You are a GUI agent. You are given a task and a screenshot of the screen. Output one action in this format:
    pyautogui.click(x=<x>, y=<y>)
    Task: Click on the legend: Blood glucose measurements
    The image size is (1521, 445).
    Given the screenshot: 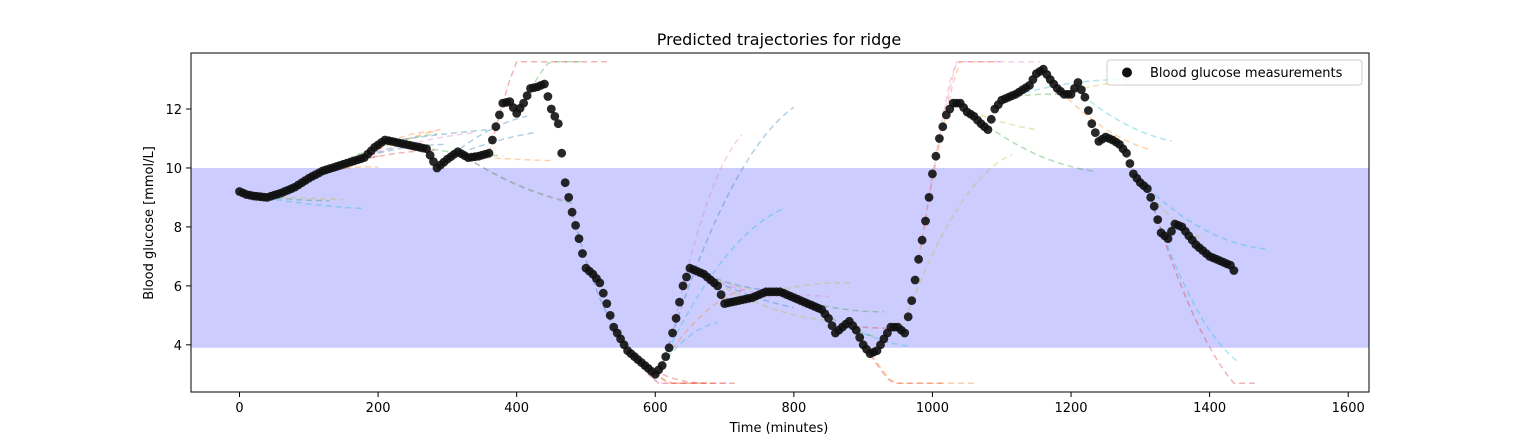 What is the action you would take?
    pyautogui.click(x=1234, y=72)
    